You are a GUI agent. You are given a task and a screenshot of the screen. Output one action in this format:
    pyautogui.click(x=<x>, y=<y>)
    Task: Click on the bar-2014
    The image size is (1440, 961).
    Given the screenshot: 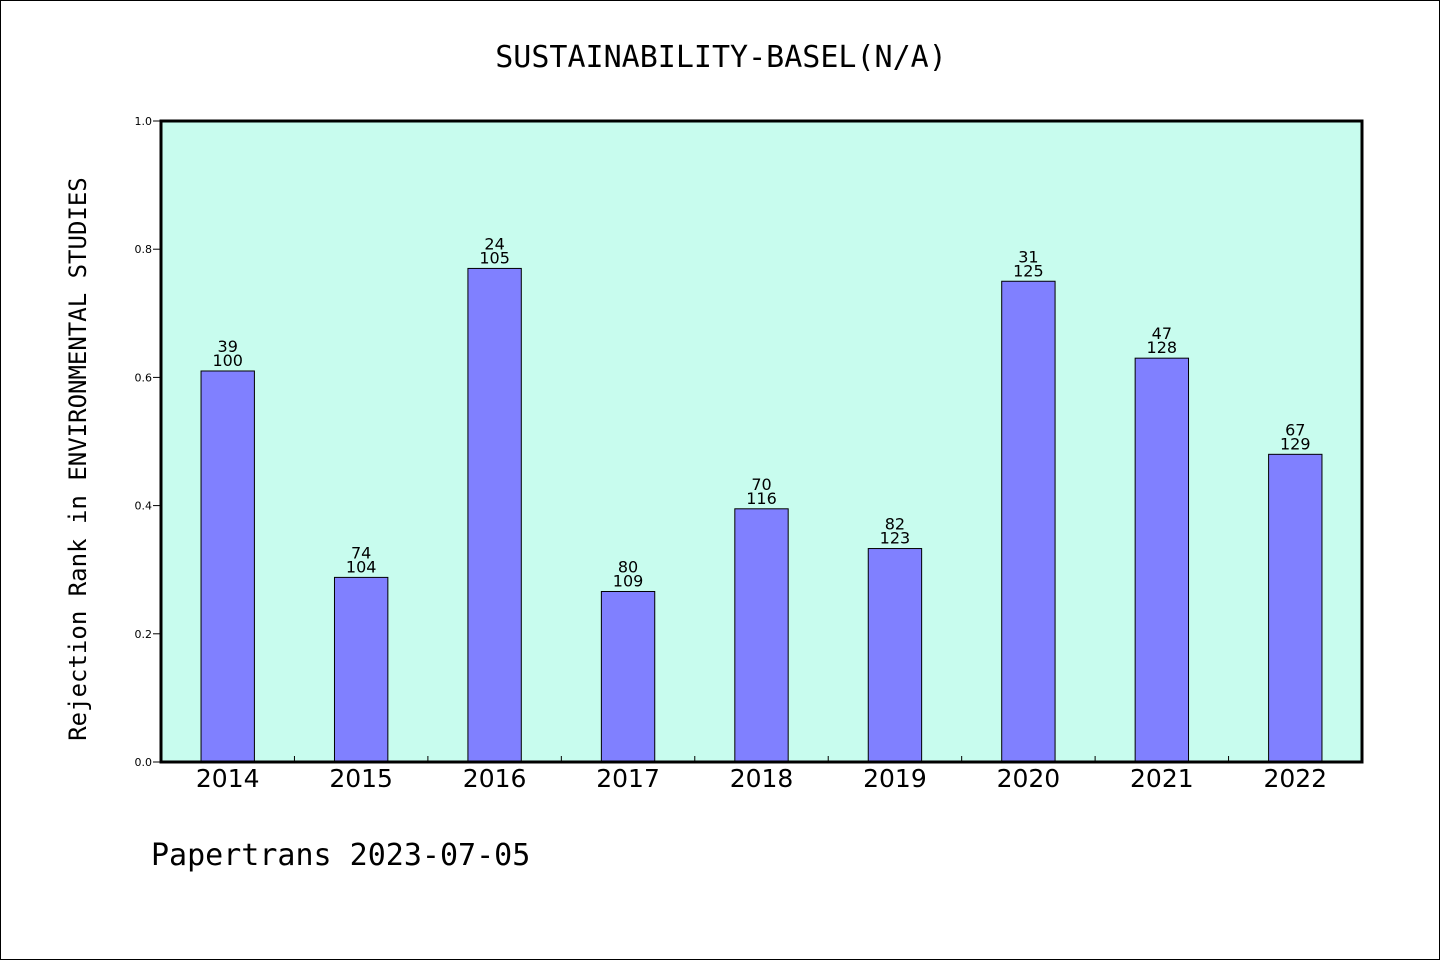 What is the action you would take?
    pyautogui.click(x=227, y=566)
    